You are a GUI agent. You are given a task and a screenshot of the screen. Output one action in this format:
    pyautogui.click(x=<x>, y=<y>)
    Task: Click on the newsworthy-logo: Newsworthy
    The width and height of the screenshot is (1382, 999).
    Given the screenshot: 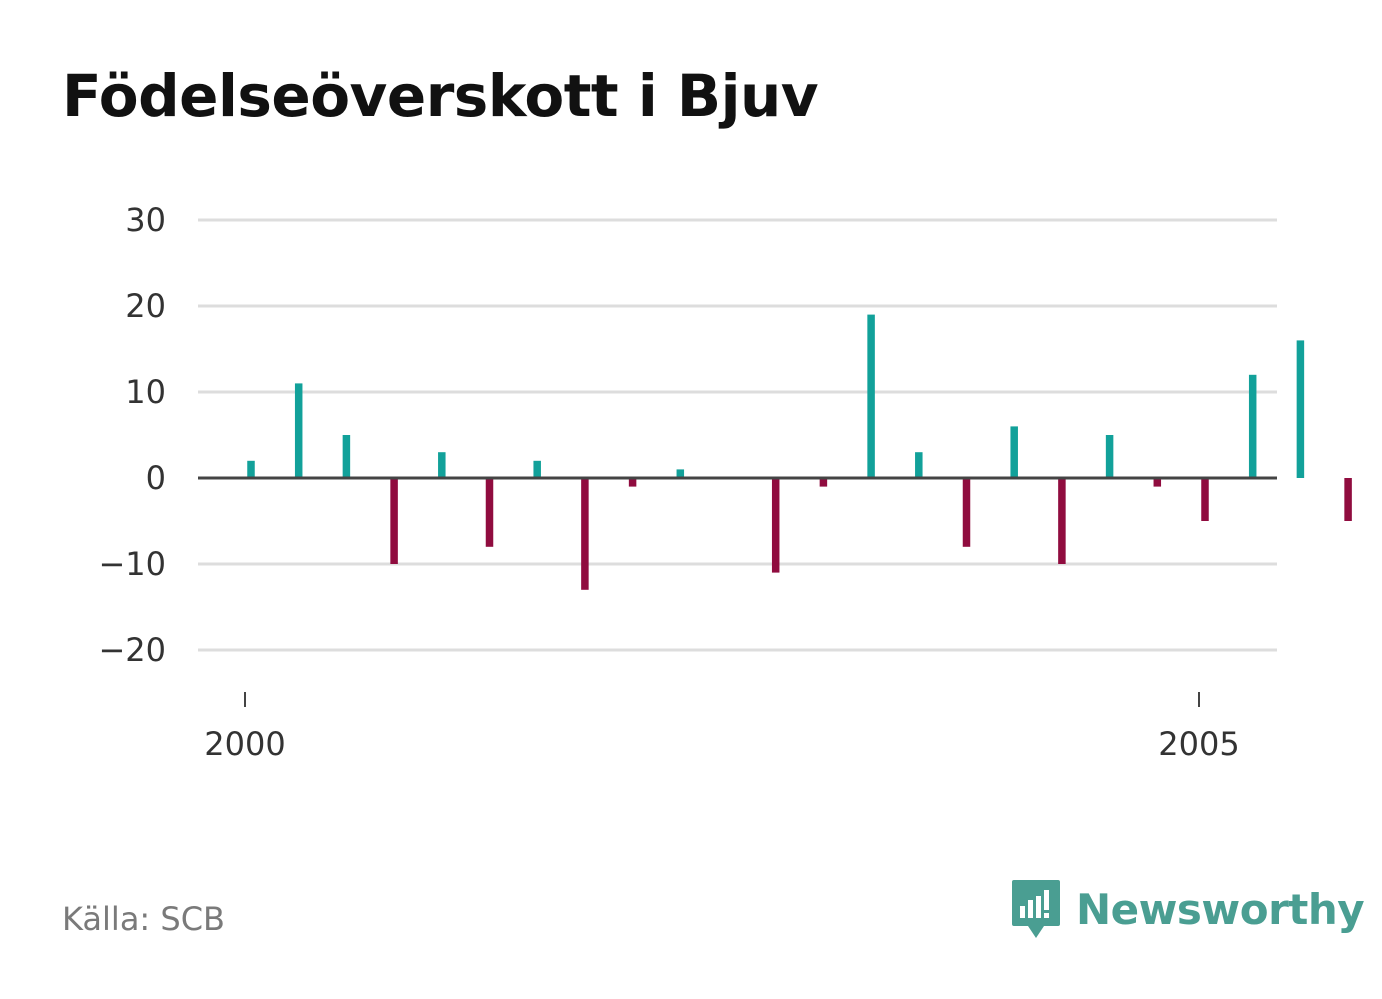 What is the action you would take?
    pyautogui.click(x=1187, y=909)
    